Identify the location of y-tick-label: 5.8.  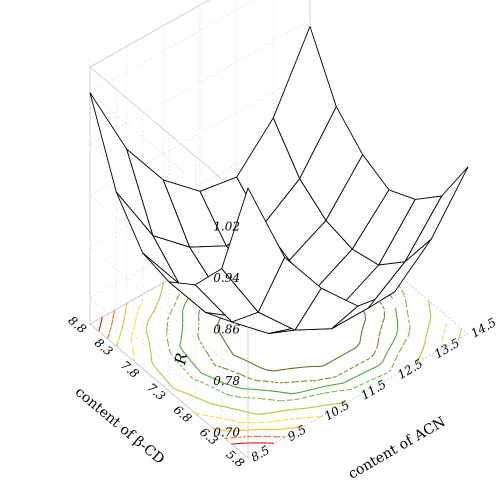
(235, 458).